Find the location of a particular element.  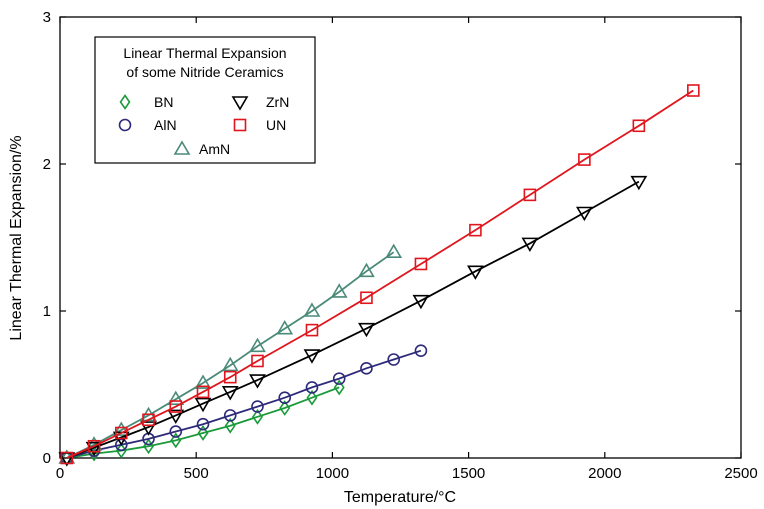

legend-label-un: UN is located at coordinates (276, 125).